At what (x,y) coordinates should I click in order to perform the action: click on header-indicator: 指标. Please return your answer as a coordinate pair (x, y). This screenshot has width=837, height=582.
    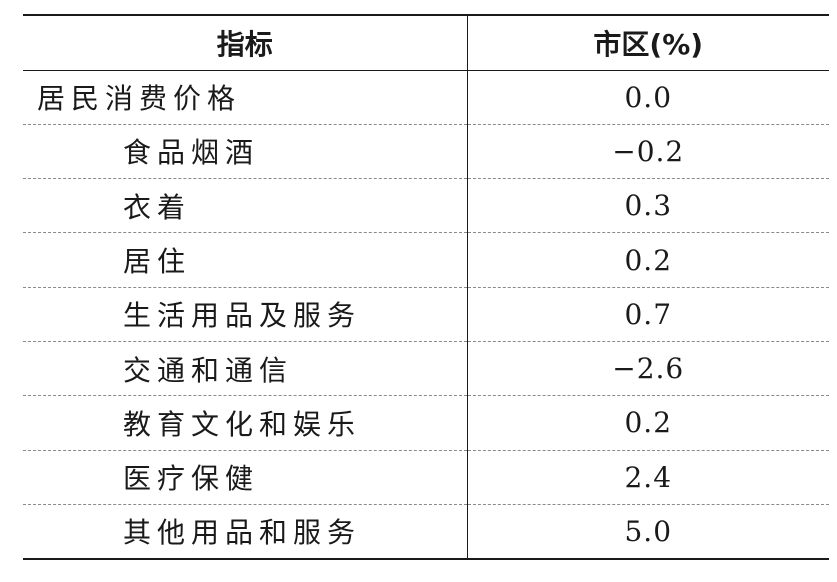
    Looking at the image, I should click on (245, 42).